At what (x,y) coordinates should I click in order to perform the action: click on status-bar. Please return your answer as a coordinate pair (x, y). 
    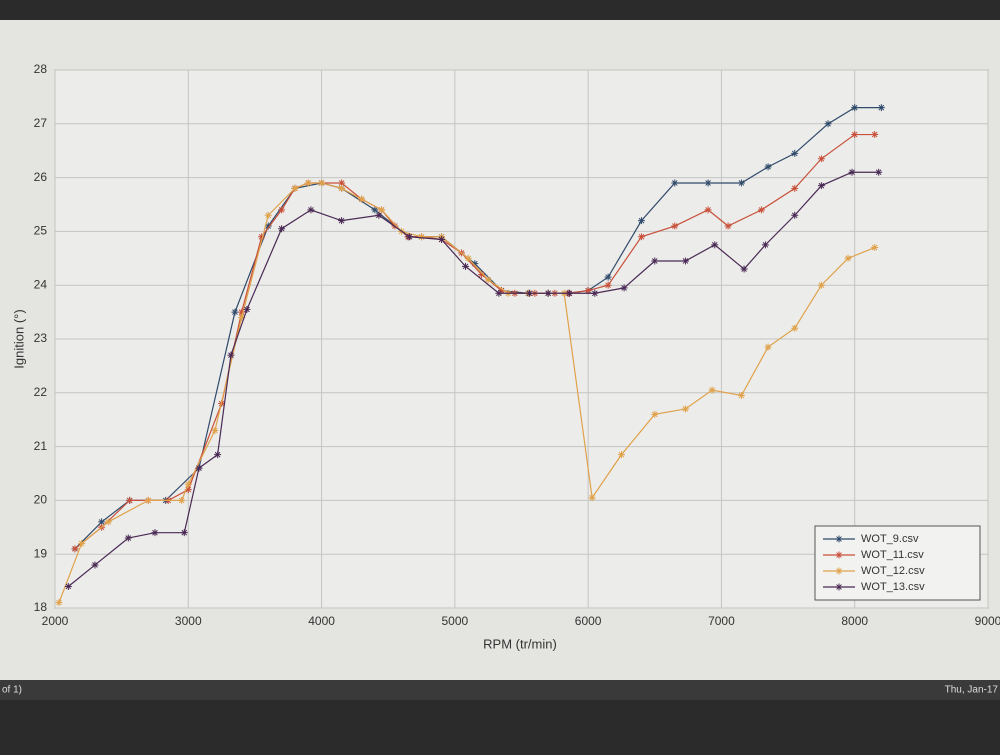
    Looking at the image, I should click on (500, 690).